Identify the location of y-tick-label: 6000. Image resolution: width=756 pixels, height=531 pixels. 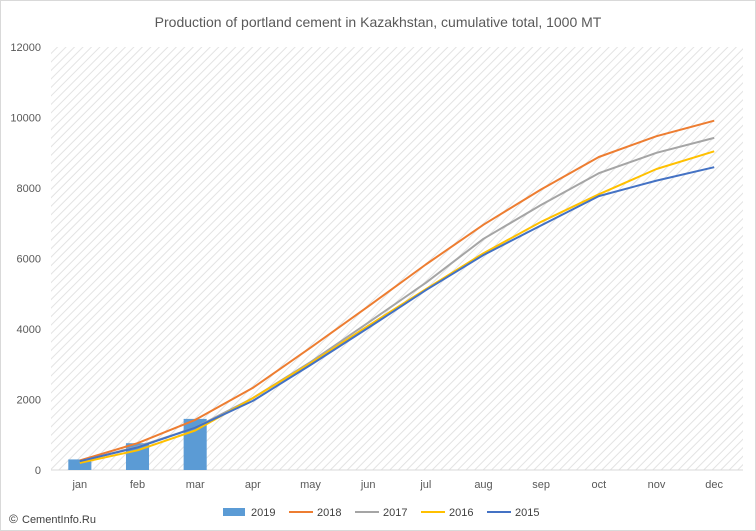
(29, 260).